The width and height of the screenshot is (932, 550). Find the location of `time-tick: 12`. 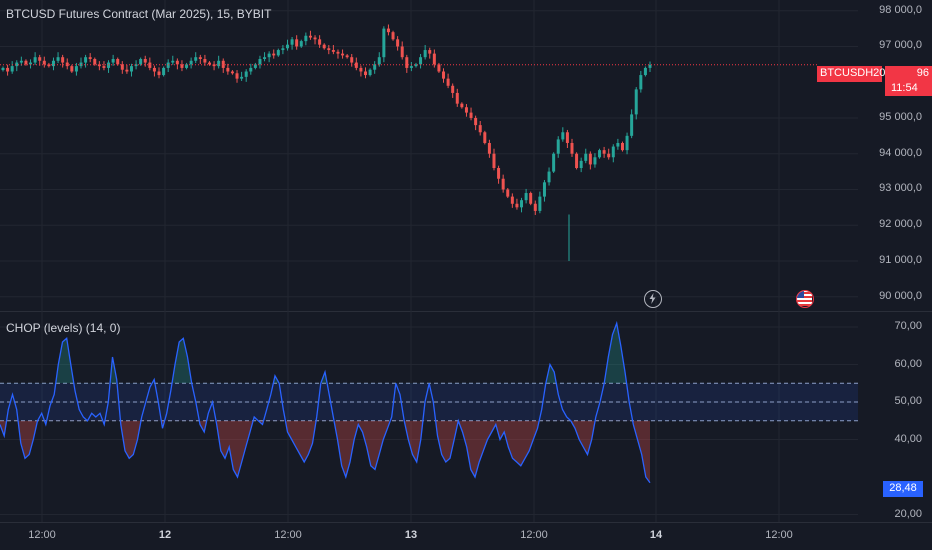

time-tick: 12 is located at coordinates (165, 535).